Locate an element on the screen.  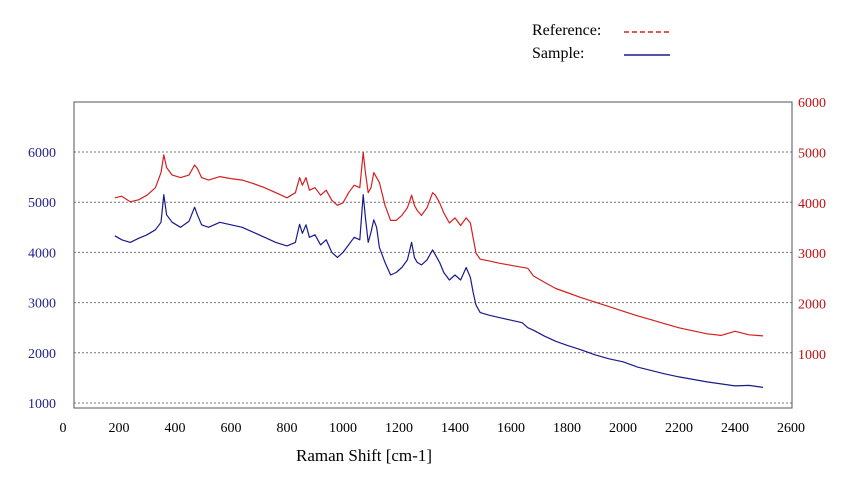
left-tick-6000: 6000 is located at coordinates (42, 153).